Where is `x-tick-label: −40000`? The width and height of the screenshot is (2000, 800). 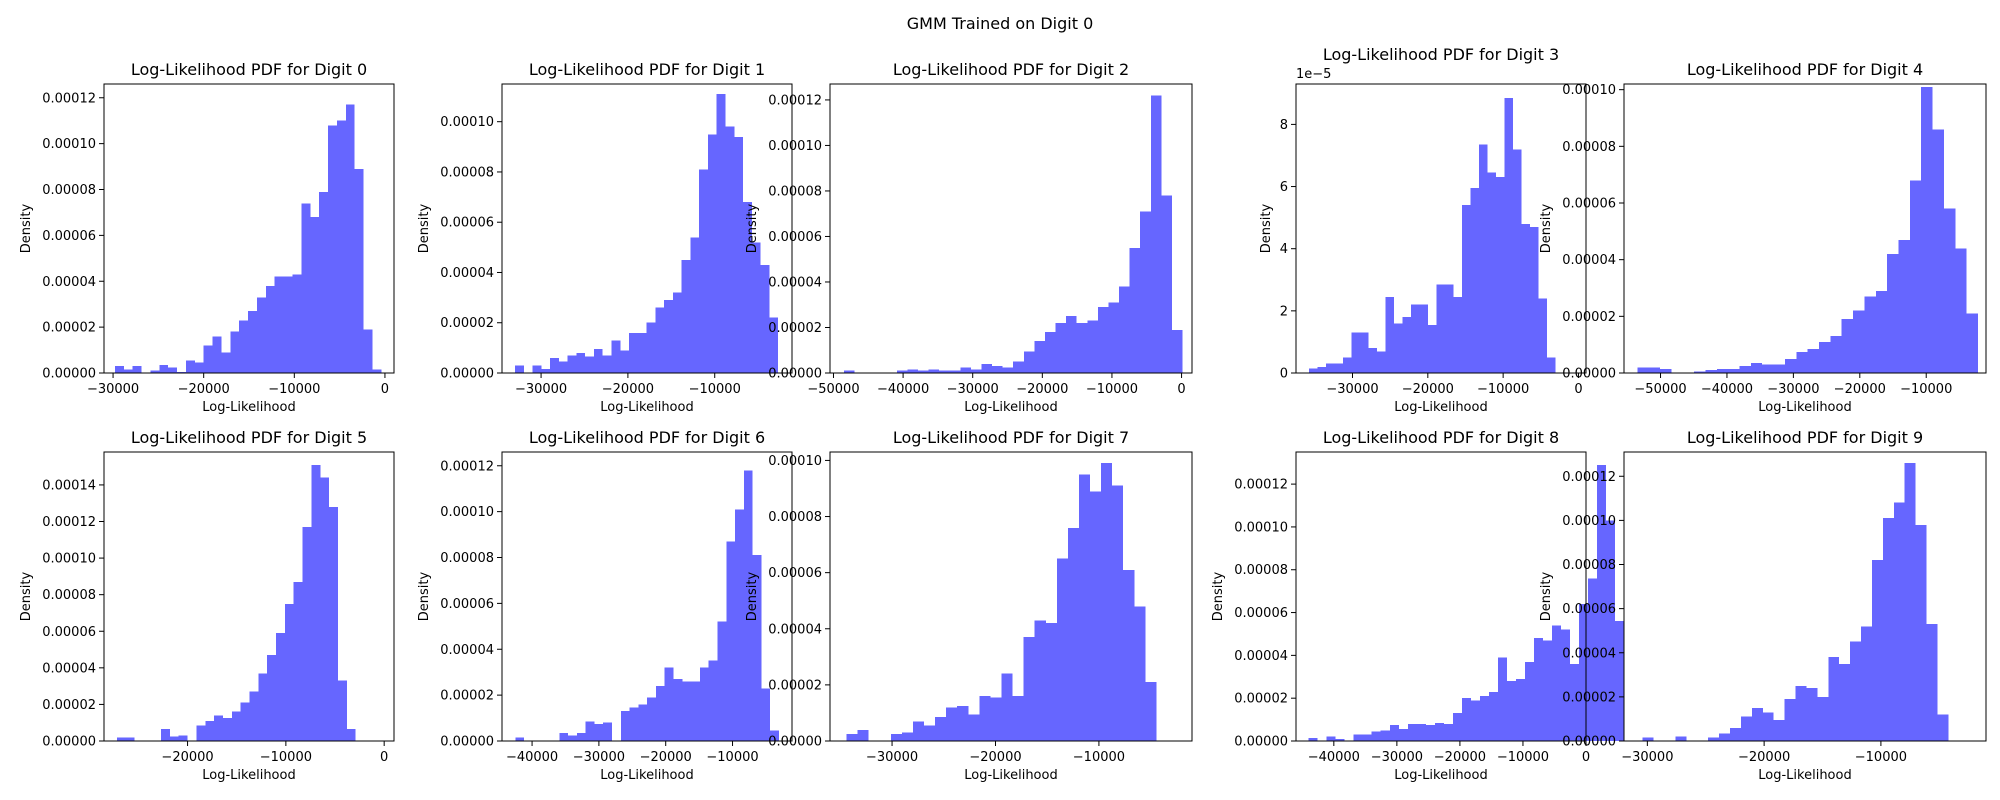 x-tick-label: −40000 is located at coordinates (1334, 757).